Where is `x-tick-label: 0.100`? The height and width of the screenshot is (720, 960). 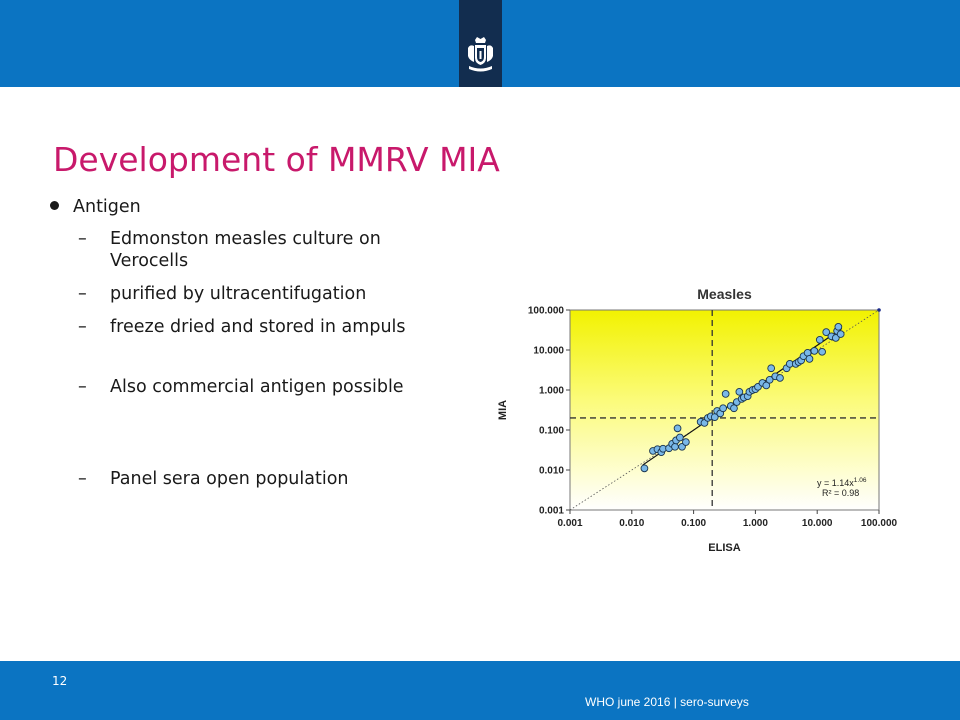 x-tick-label: 0.100 is located at coordinates (693, 523).